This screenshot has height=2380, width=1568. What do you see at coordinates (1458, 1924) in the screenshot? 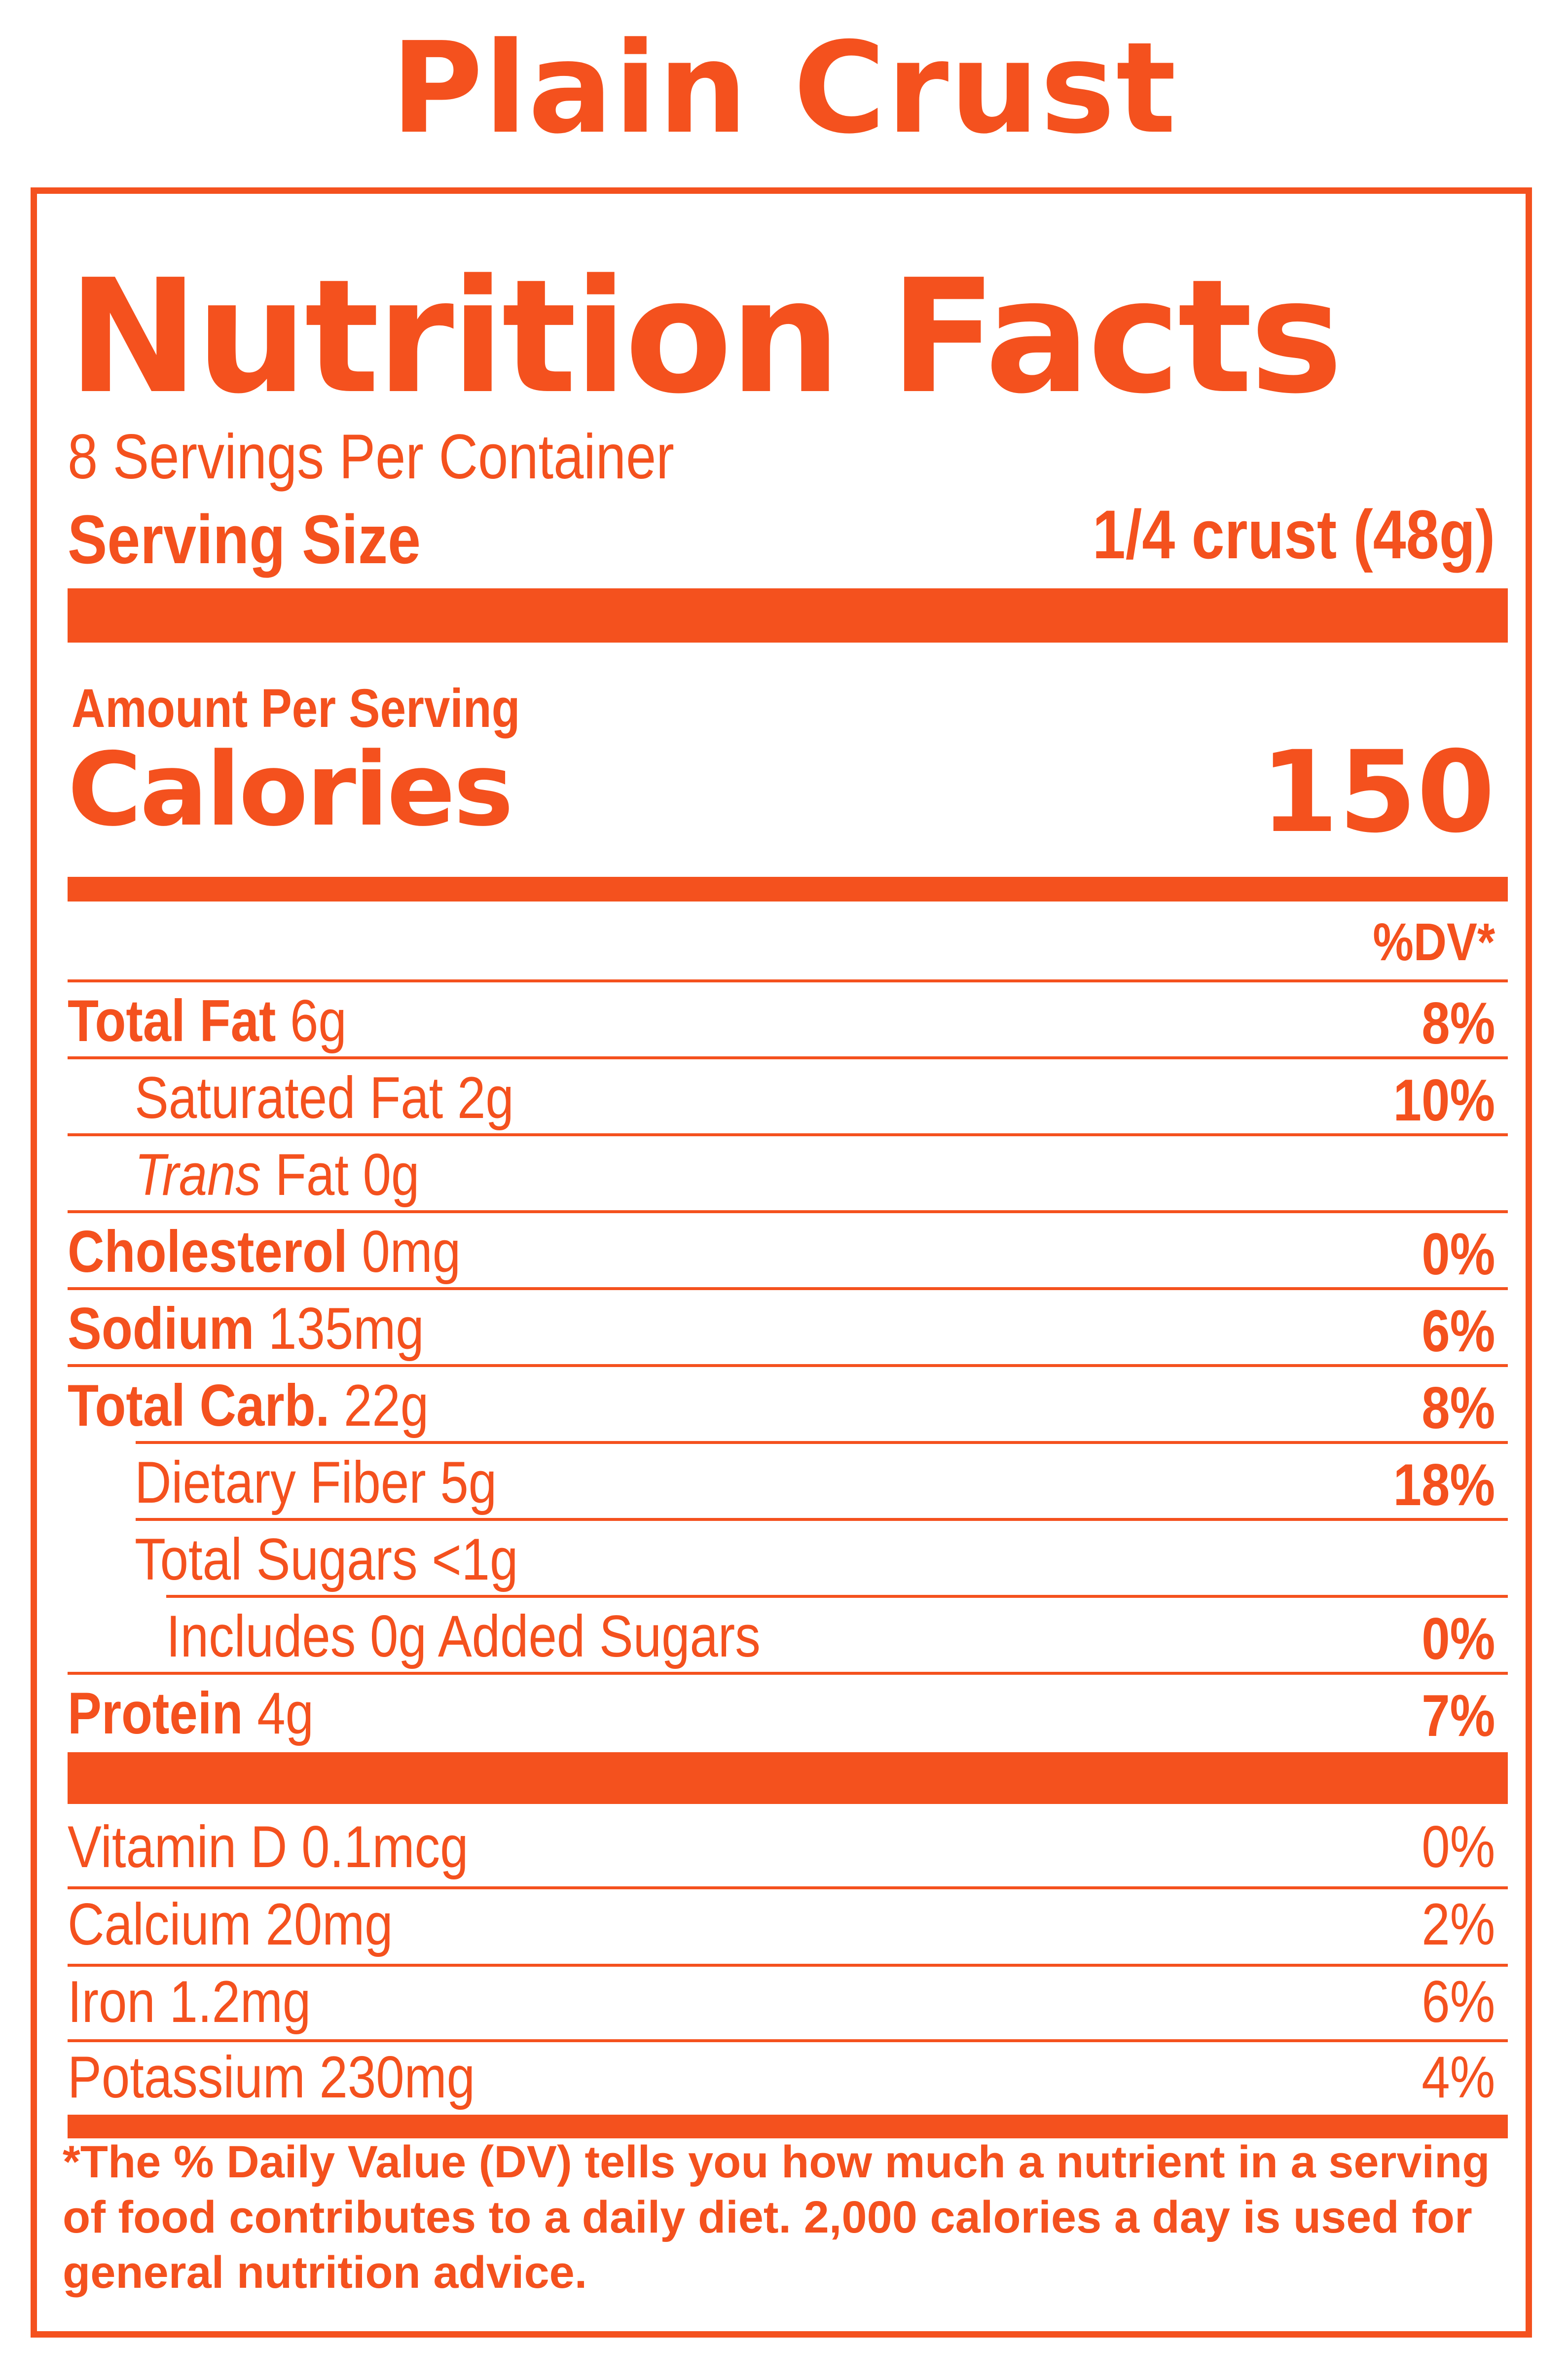
I see `vitamin-dv: 2%` at bounding box center [1458, 1924].